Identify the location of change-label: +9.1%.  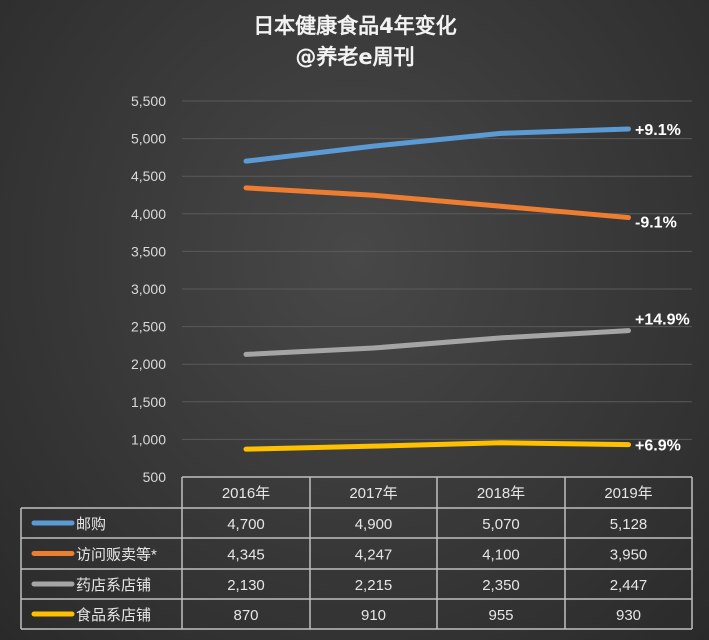
(658, 130).